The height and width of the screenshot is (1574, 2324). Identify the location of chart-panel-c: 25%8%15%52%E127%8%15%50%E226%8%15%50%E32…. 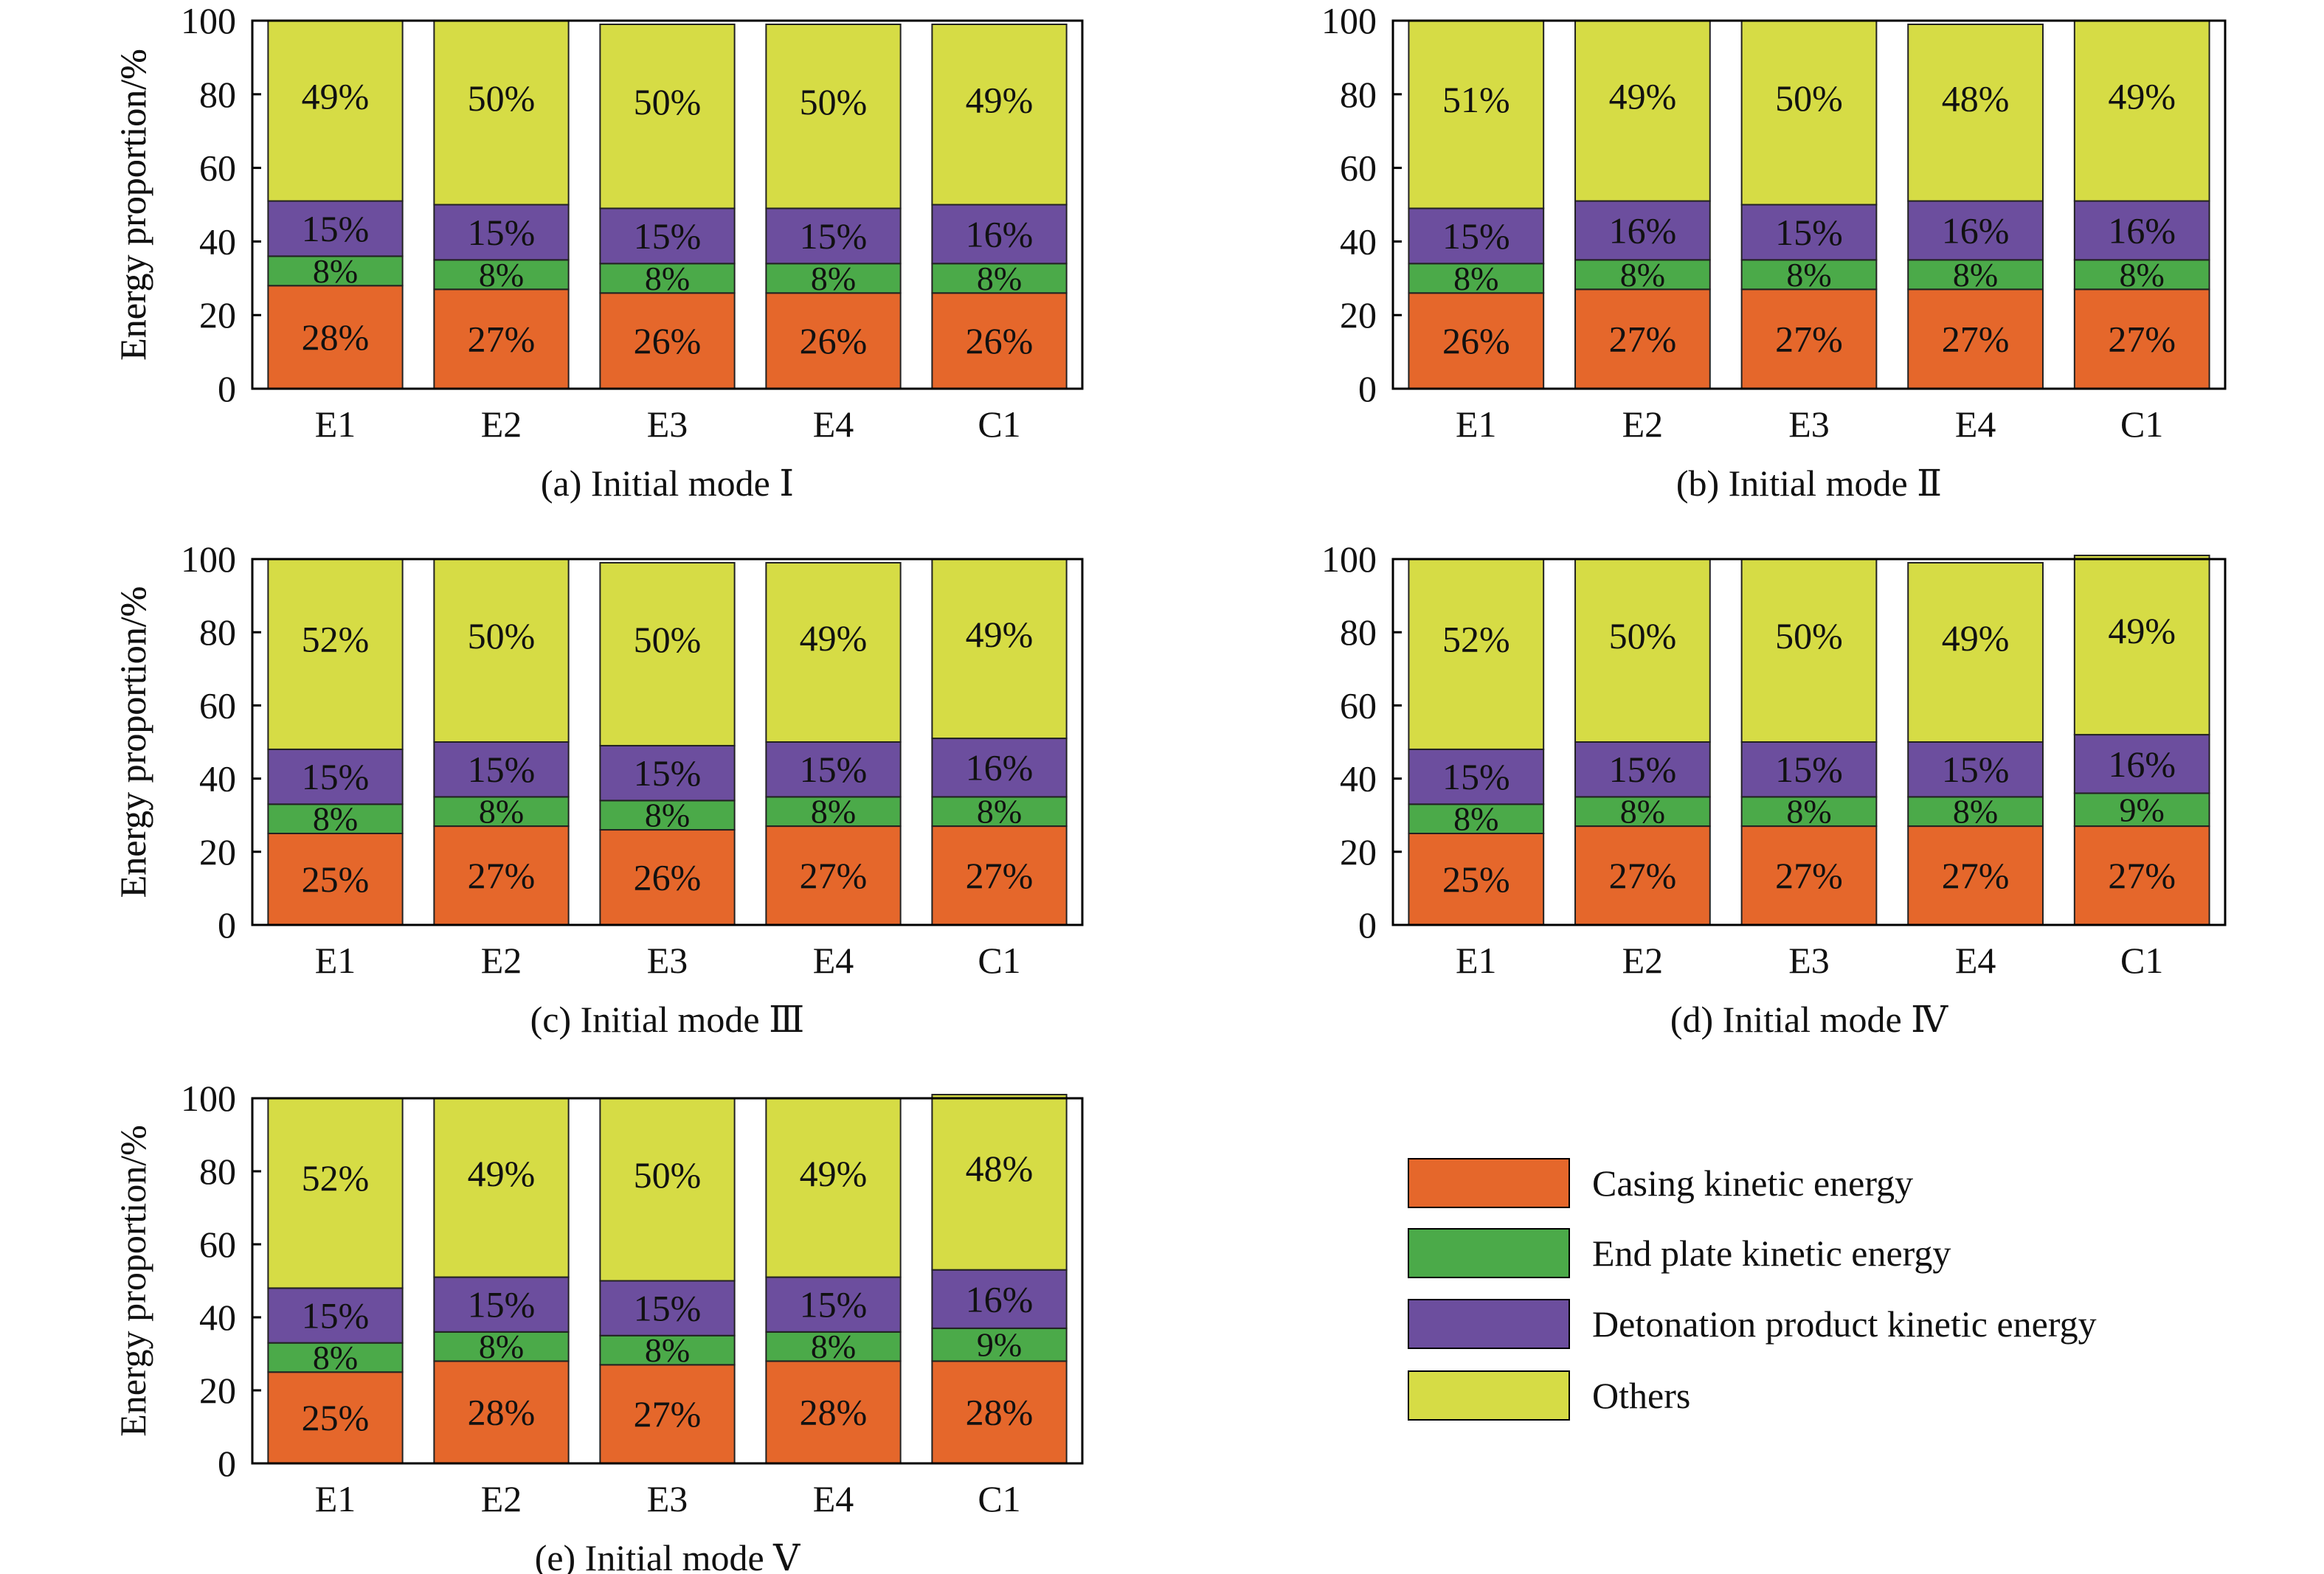
(598, 789).